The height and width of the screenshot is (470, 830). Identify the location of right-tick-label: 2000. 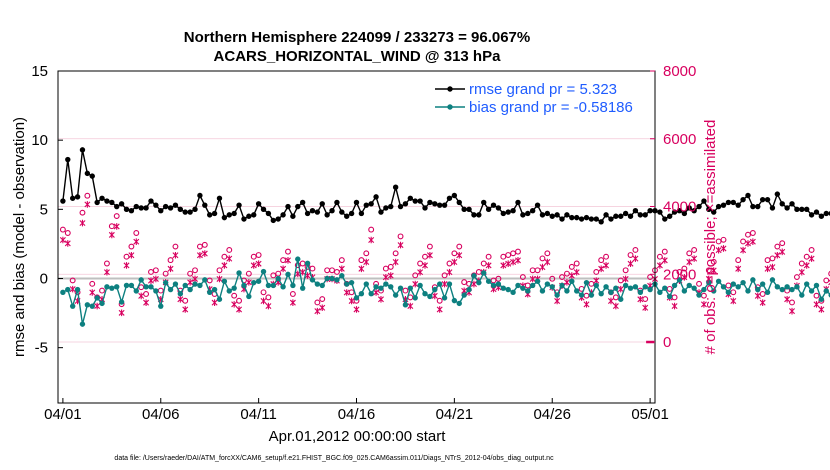
(679, 274).